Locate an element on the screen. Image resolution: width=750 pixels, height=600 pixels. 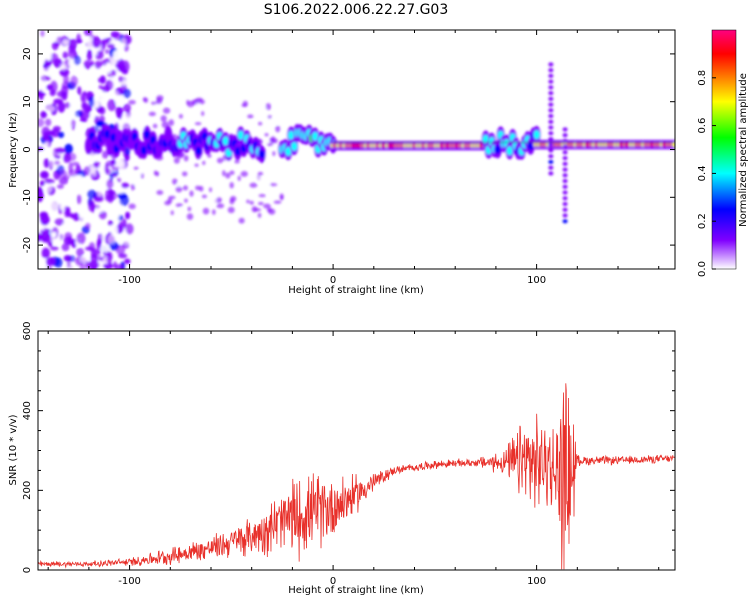
spectrogram-y-tick-label: -10 is located at coordinates (27, 197).